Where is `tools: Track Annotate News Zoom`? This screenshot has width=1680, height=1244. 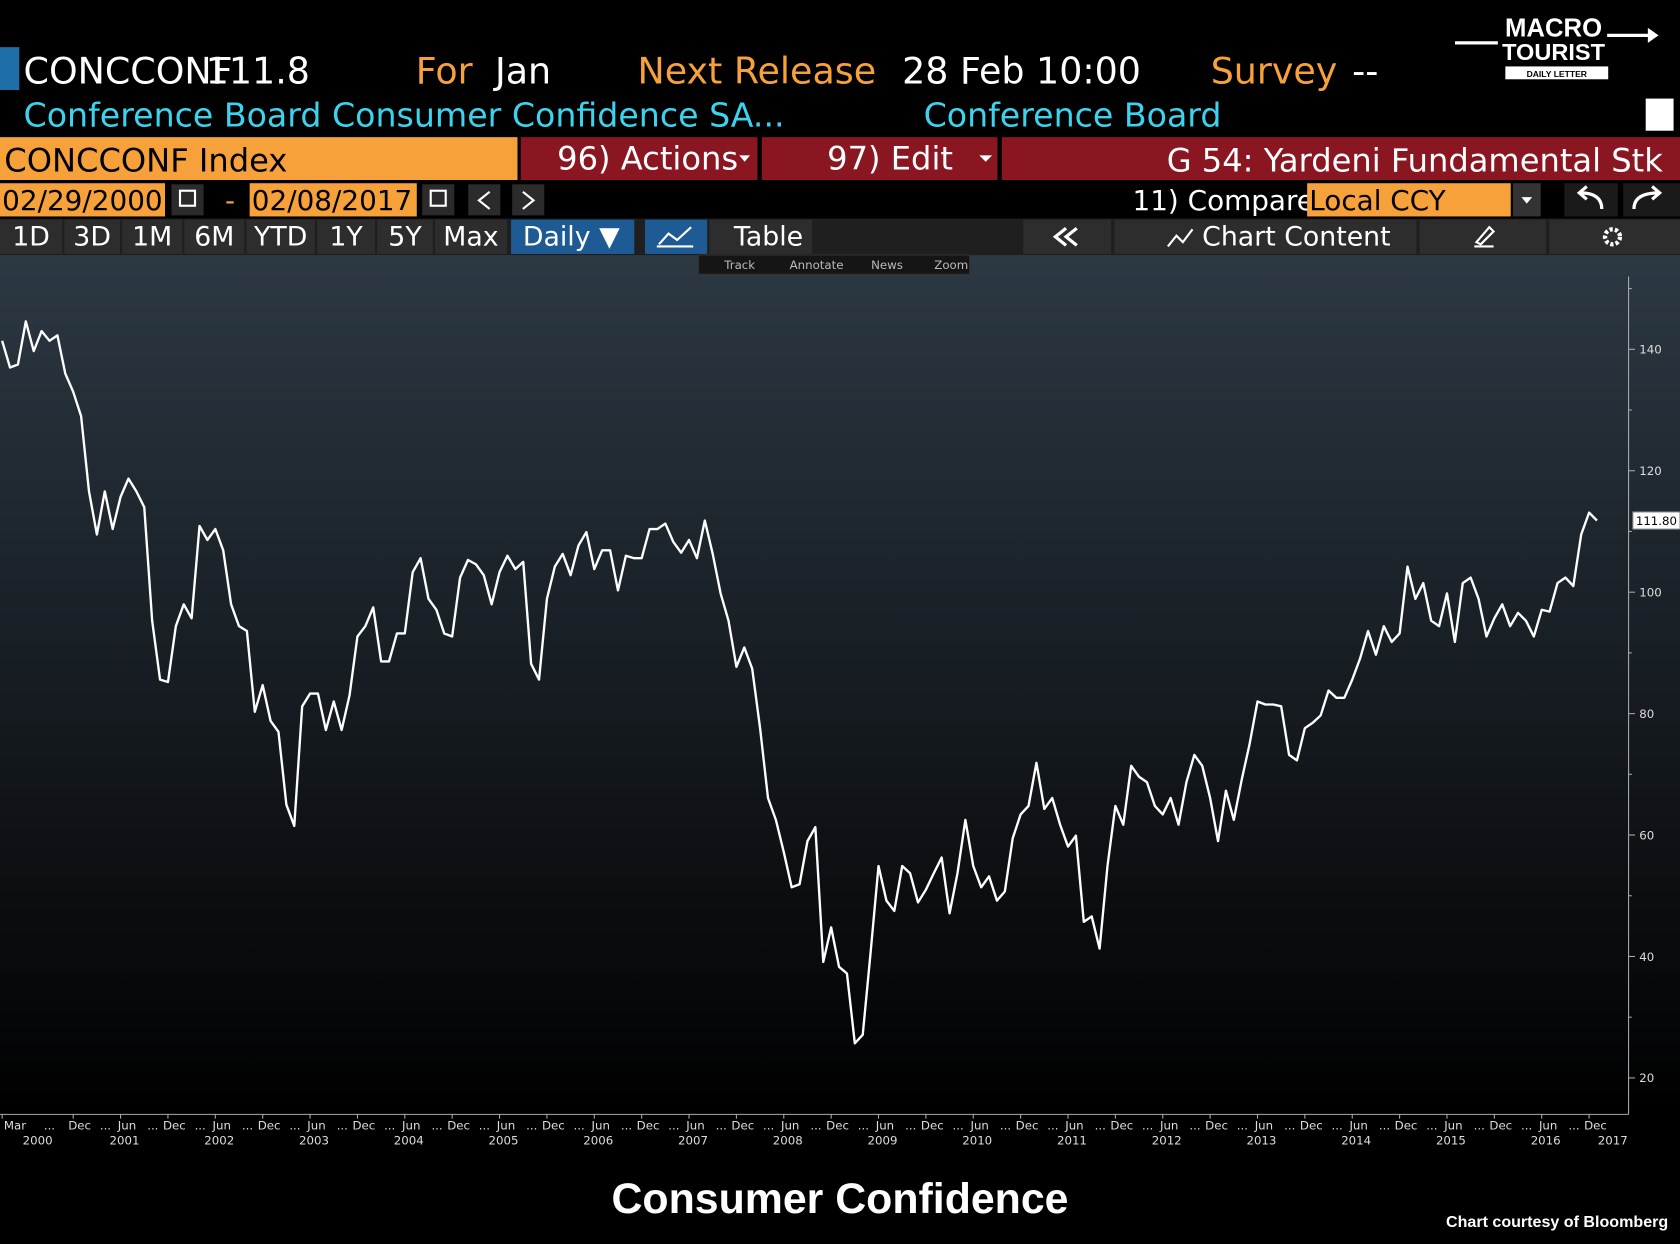 tools: Track Annotate News Zoom is located at coordinates (845, 265).